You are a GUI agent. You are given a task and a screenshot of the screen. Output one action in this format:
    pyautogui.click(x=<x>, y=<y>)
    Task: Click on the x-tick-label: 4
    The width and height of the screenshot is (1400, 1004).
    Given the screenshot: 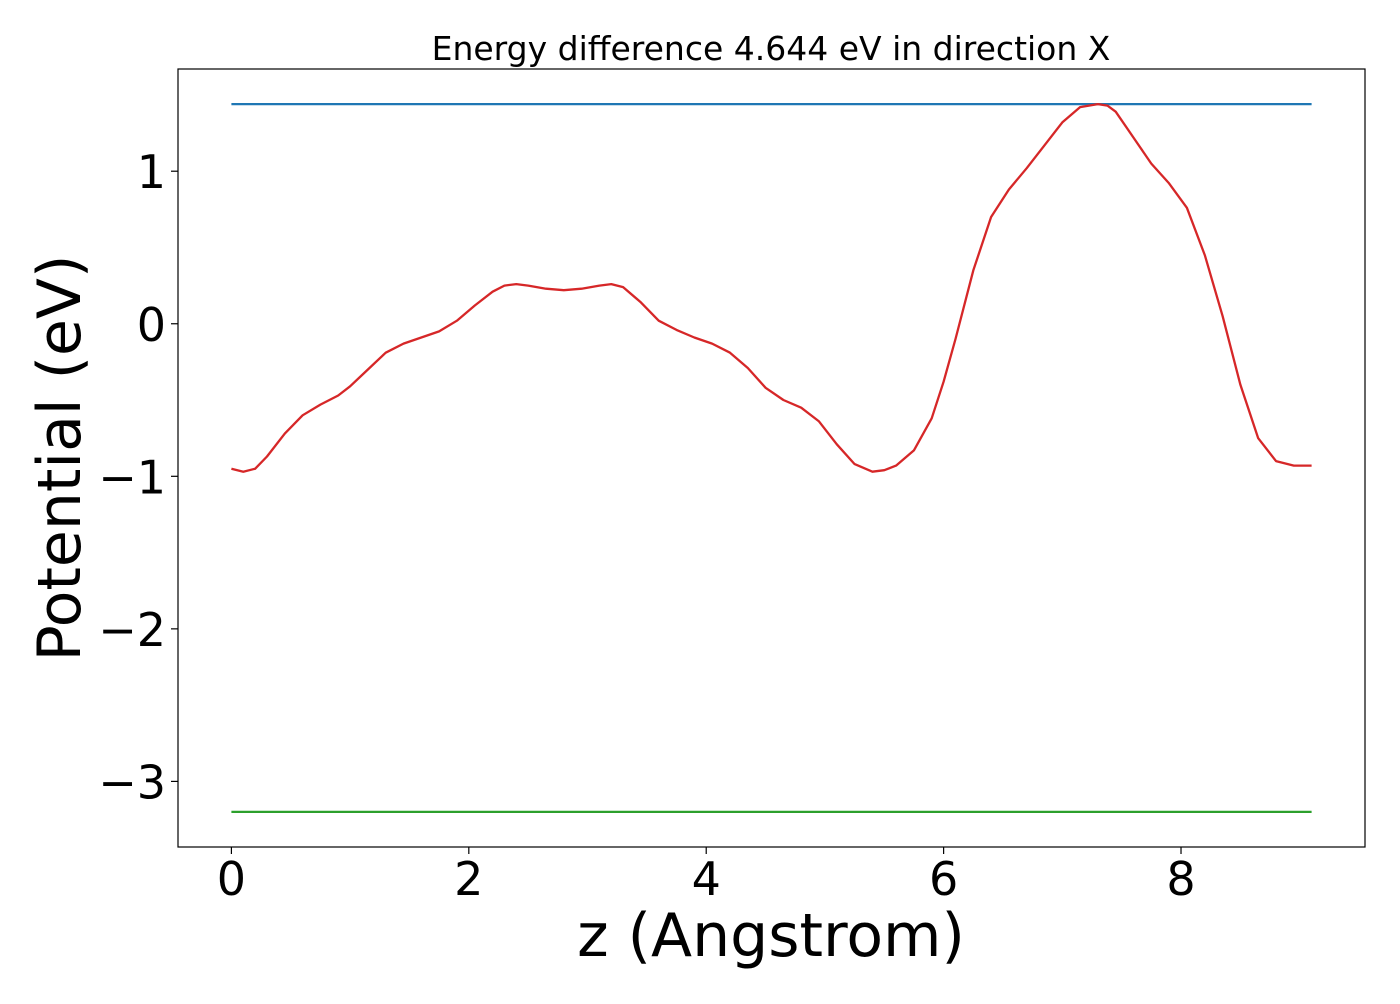 What is the action you would take?
    pyautogui.click(x=706, y=879)
    